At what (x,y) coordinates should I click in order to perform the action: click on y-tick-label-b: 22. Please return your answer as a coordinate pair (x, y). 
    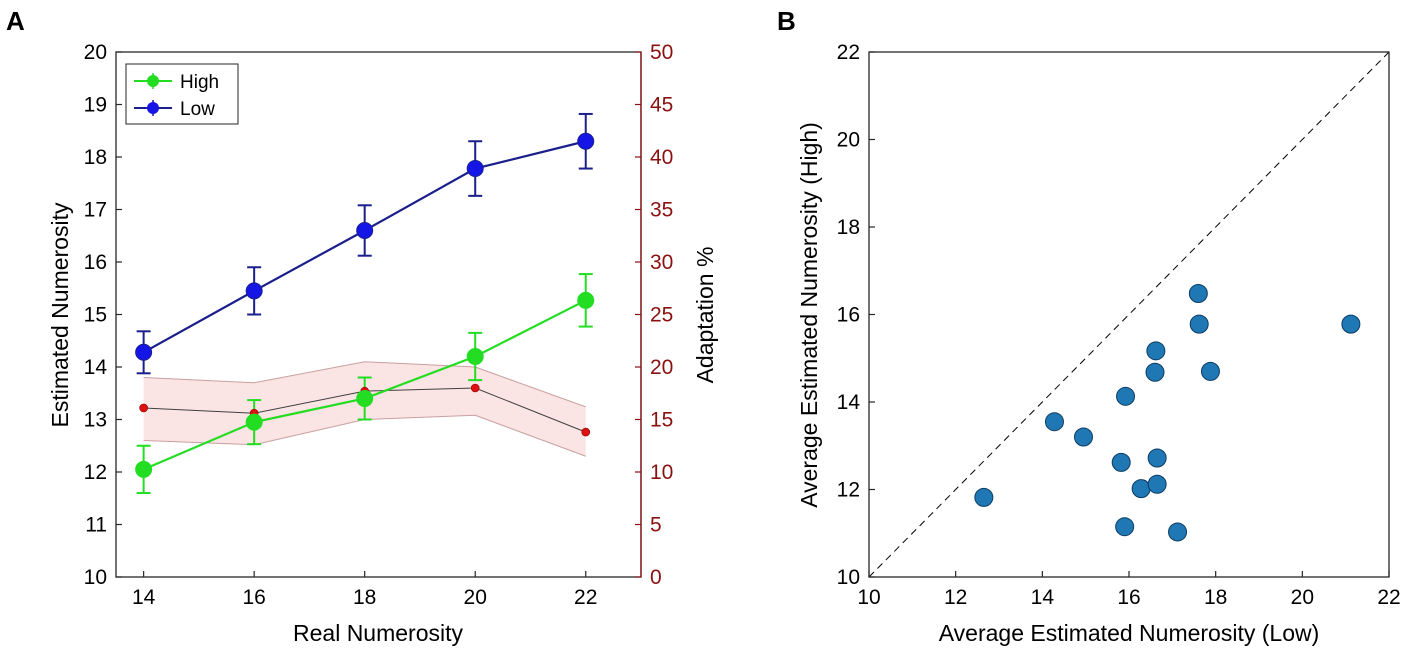
    Looking at the image, I should click on (848, 52).